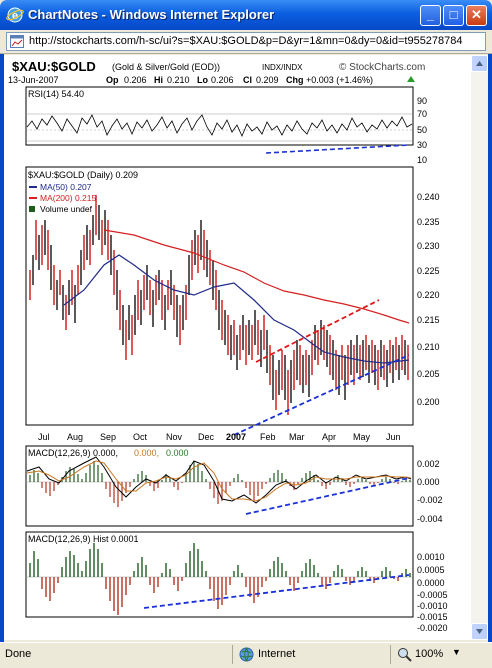  What do you see at coordinates (236, 437) in the screenshot?
I see `month-2007: 2007` at bounding box center [236, 437].